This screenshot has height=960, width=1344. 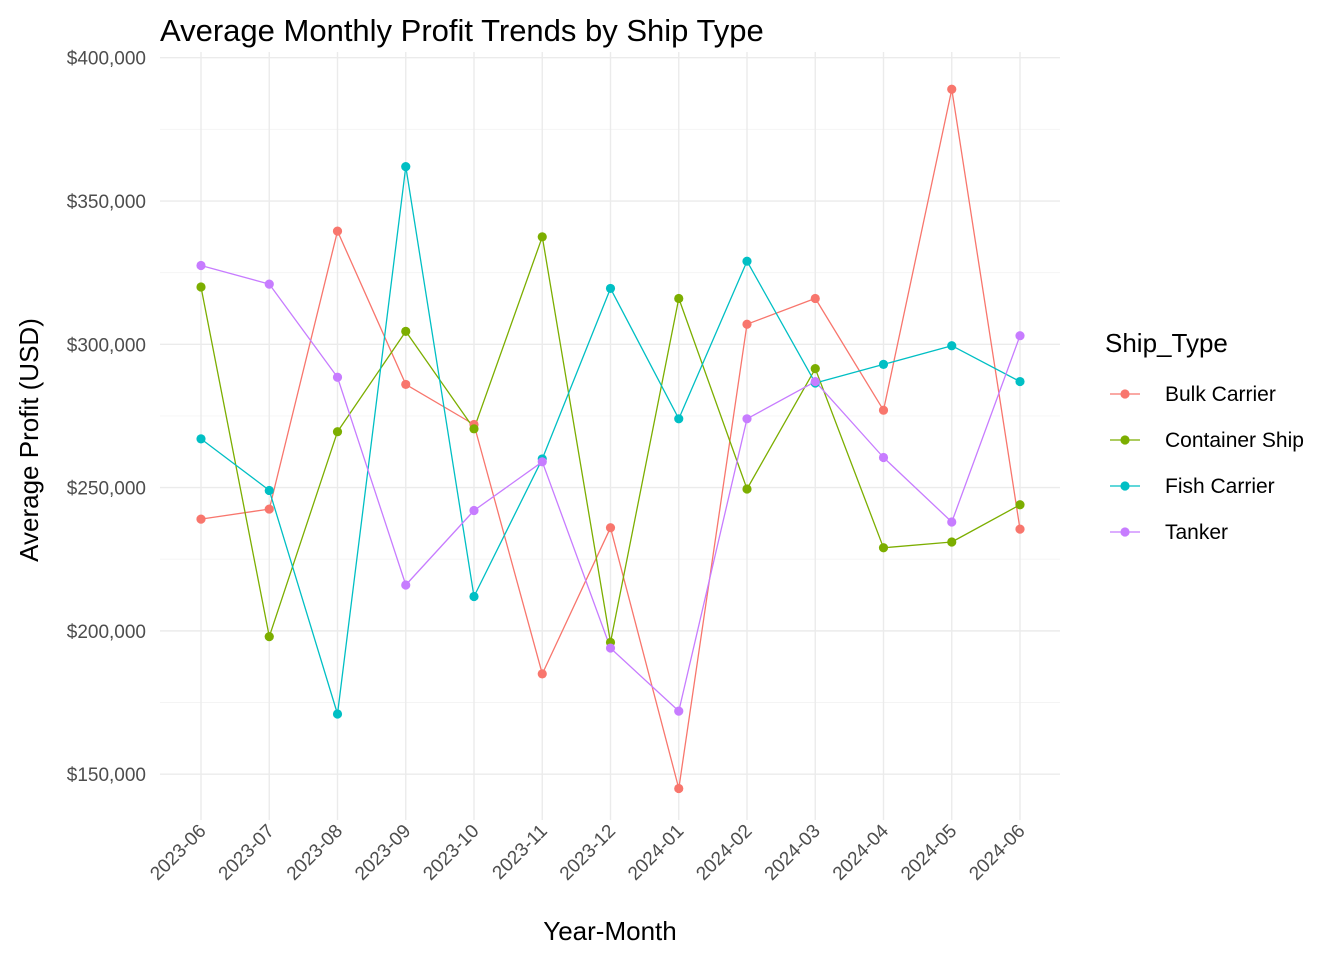 What do you see at coordinates (520, 852) in the screenshot?
I see `x-tick-label: 2023-11` at bounding box center [520, 852].